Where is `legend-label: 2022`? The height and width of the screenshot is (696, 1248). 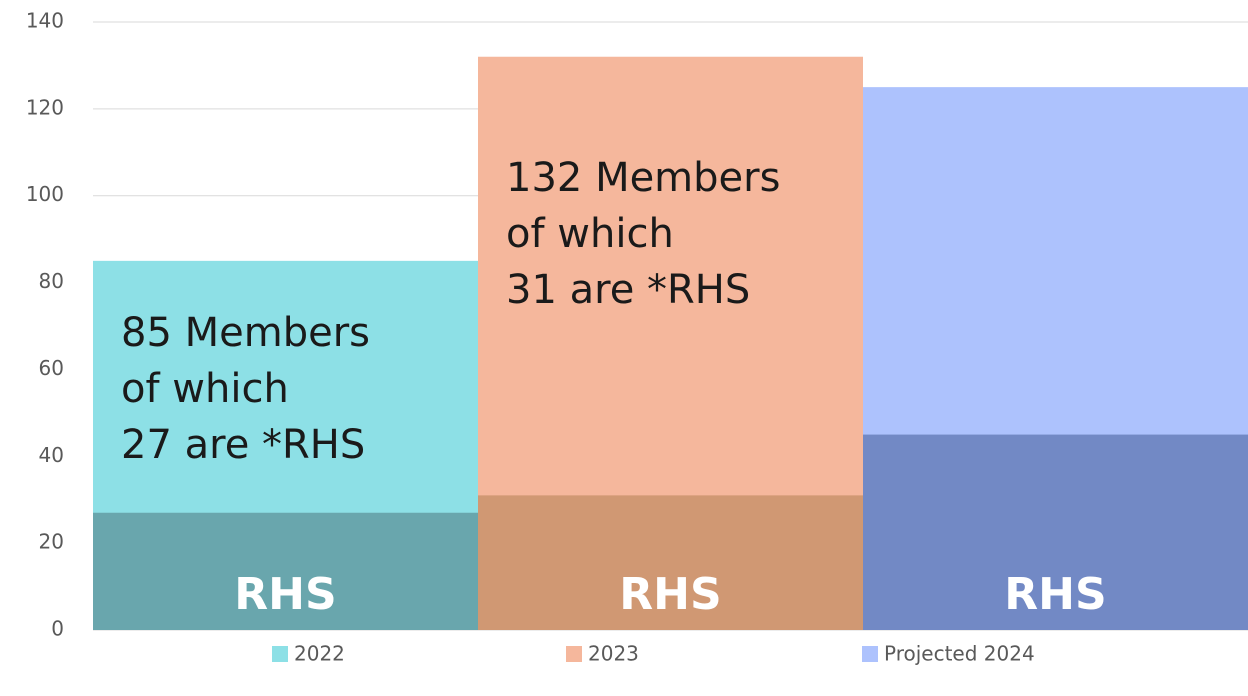
legend-label: 2022 is located at coordinates (319, 654).